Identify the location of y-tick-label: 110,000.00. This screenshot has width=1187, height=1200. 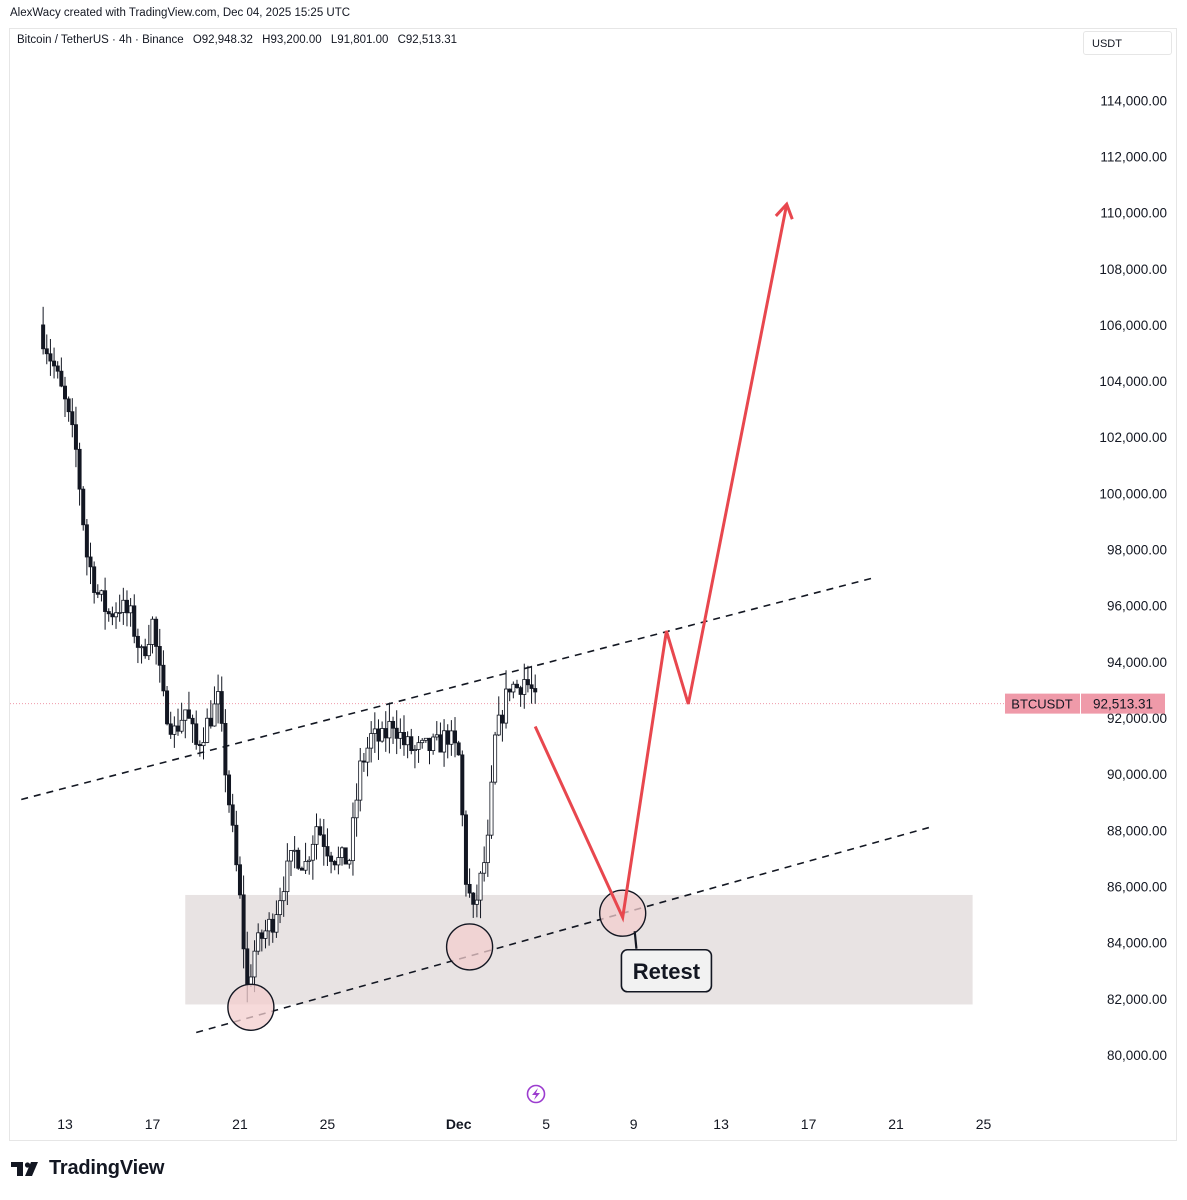
(1133, 213).